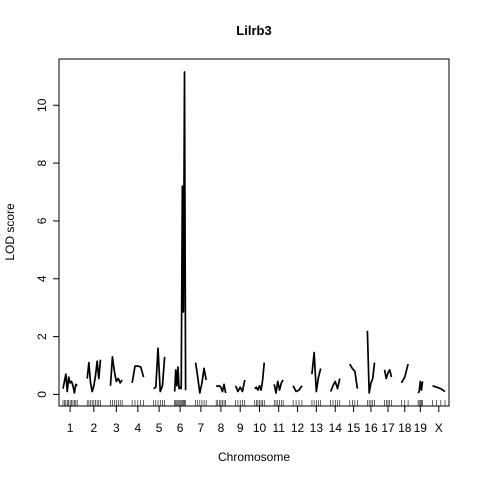 The width and height of the screenshot is (480, 480). What do you see at coordinates (388, 428) in the screenshot?
I see `x-tick-label: 17` at bounding box center [388, 428].